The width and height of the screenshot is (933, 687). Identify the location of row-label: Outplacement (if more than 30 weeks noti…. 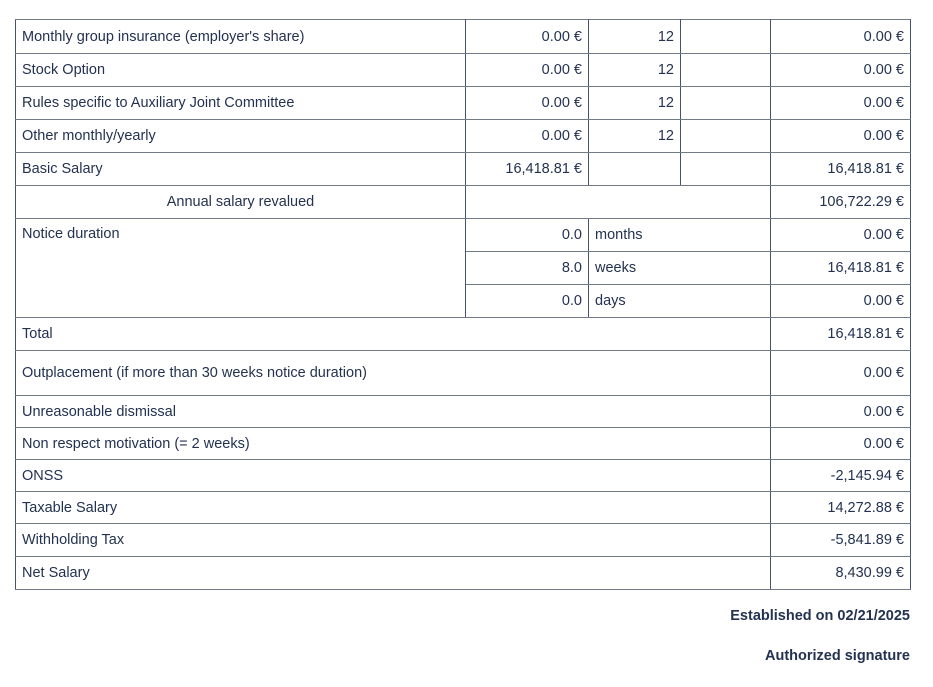
(393, 373).